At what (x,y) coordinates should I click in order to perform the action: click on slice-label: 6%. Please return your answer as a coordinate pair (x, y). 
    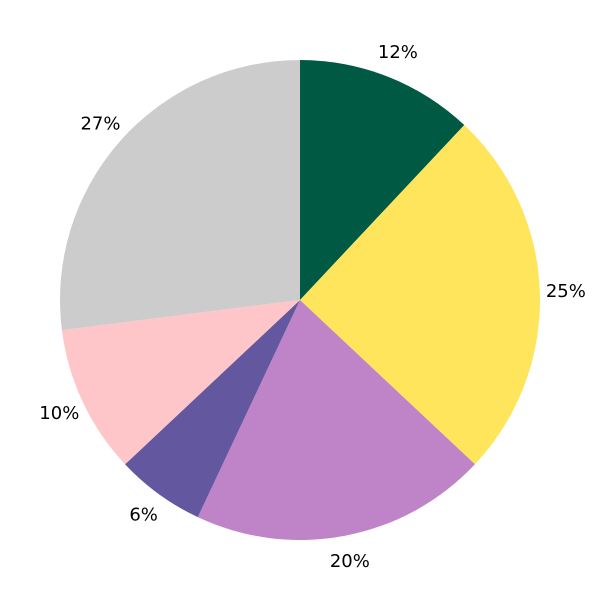
    Looking at the image, I should click on (143, 515).